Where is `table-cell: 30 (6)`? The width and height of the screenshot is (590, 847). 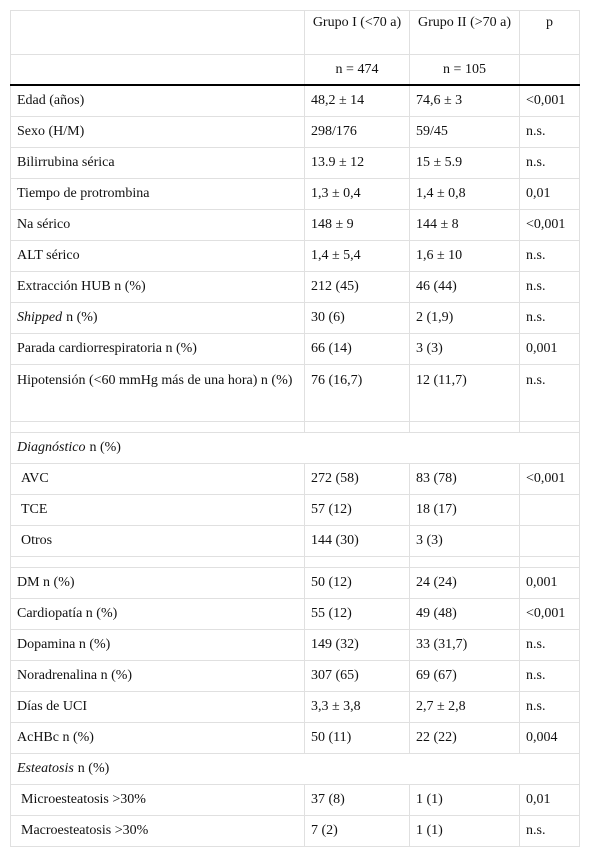 table-cell: 30 (6) is located at coordinates (357, 318).